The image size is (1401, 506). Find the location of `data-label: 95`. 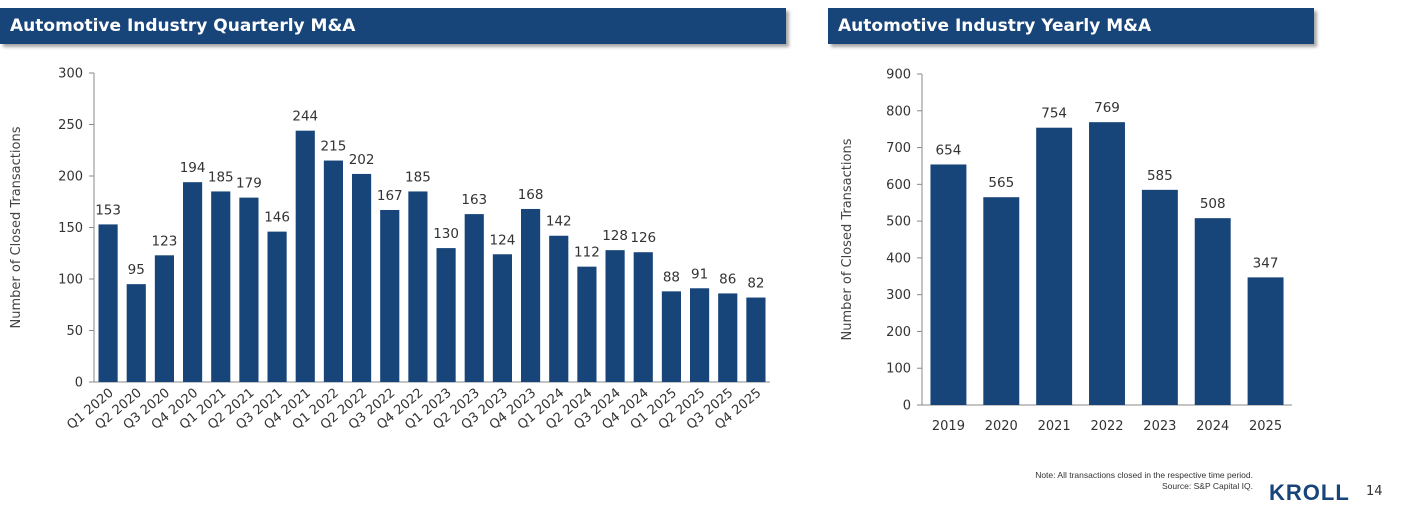

data-label: 95 is located at coordinates (136, 270).